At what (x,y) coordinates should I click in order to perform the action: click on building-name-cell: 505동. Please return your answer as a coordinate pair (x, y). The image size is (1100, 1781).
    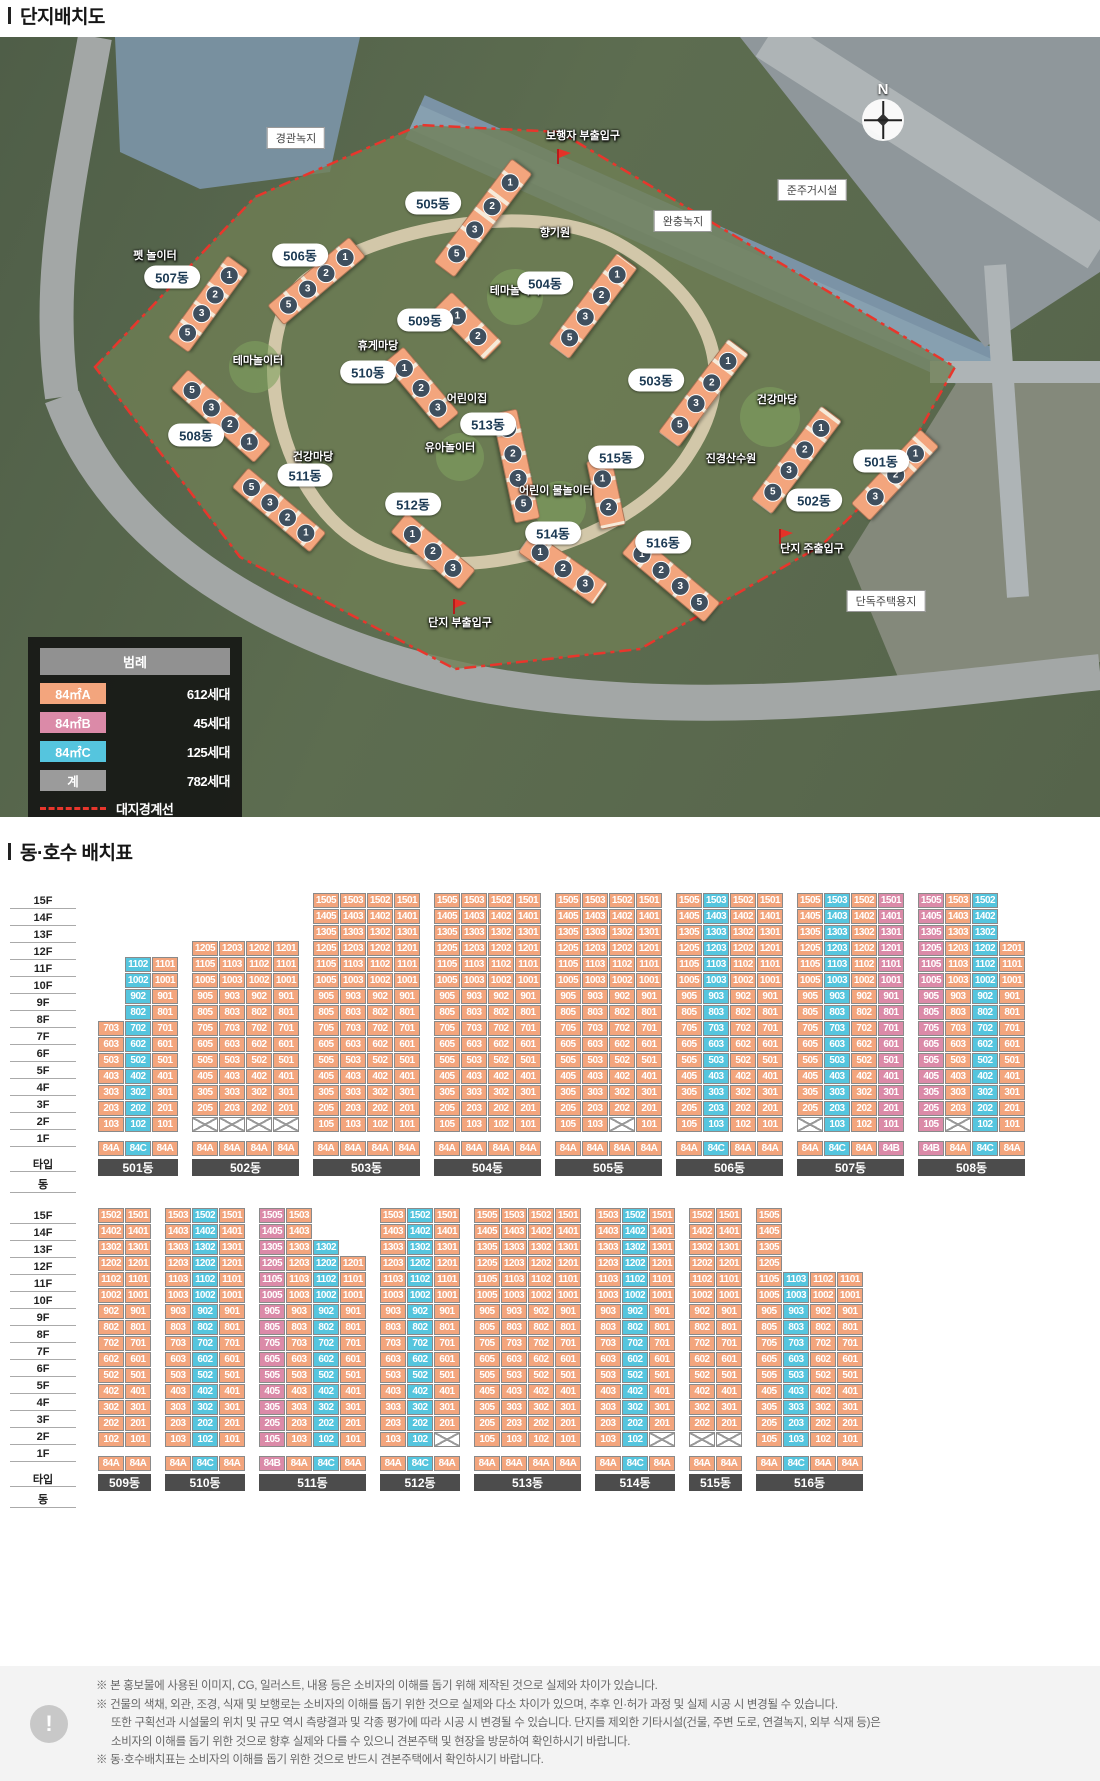
    Looking at the image, I should click on (608, 1167).